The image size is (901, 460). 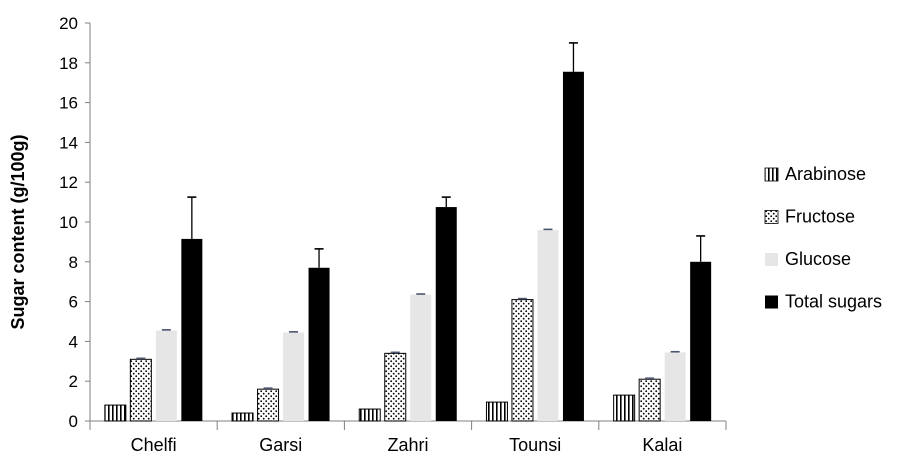 What do you see at coordinates (18, 231) in the screenshot?
I see `y-axis-title: Sugar content (g/100g)` at bounding box center [18, 231].